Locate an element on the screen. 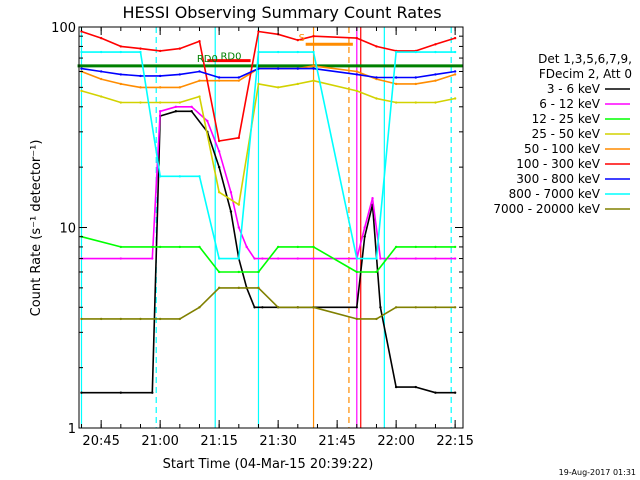  legend-label: 100 - 300 keV is located at coordinates (558, 164).